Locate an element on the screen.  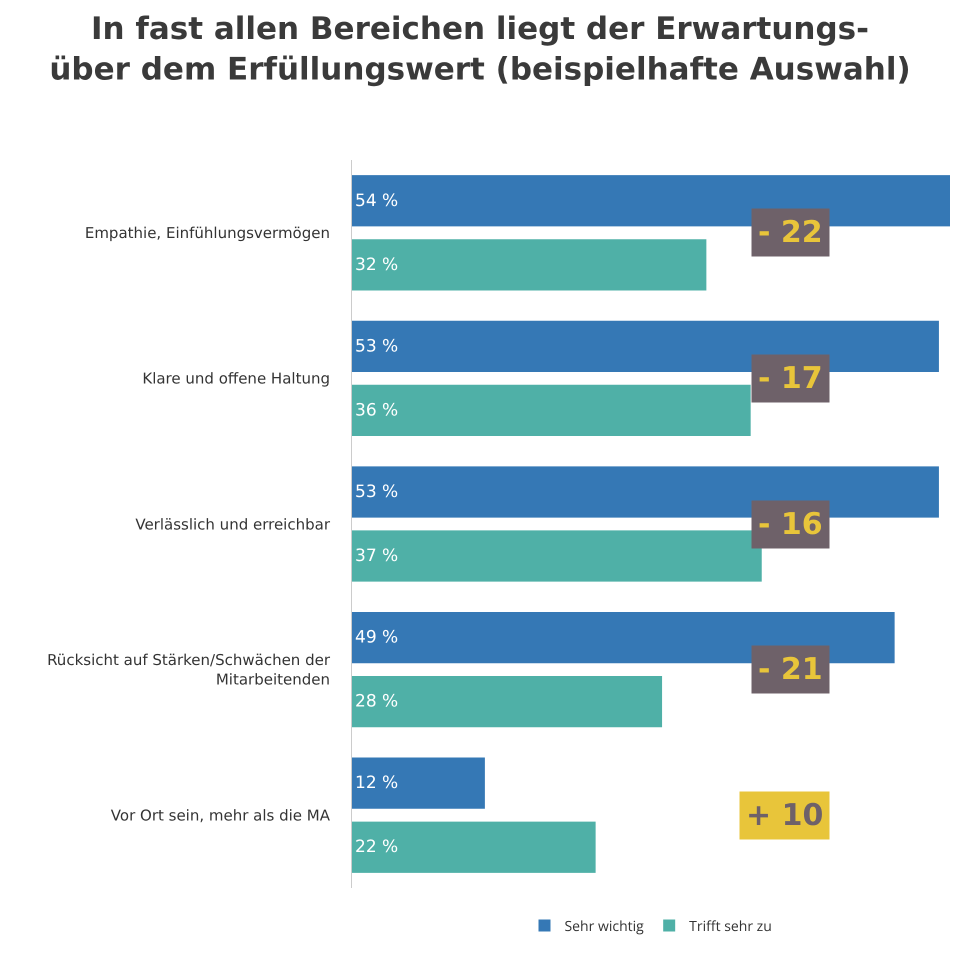
y-tick-label: Klare und offene Haltung is located at coordinates (236, 379).